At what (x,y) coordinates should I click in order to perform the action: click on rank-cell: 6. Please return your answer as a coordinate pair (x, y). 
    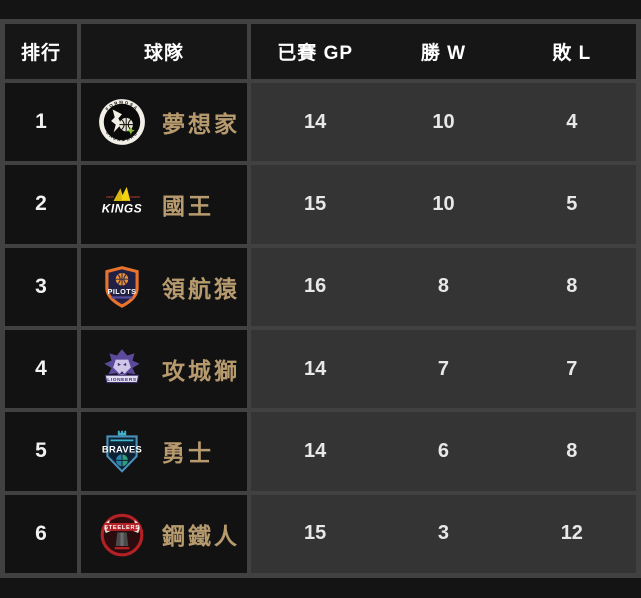
    Looking at the image, I should click on (41, 533).